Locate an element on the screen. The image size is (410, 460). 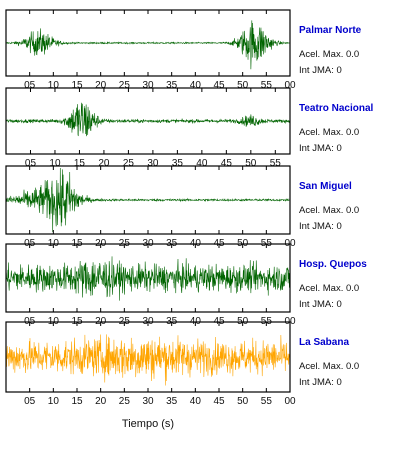
panel-frame is located at coordinates (148, 121).